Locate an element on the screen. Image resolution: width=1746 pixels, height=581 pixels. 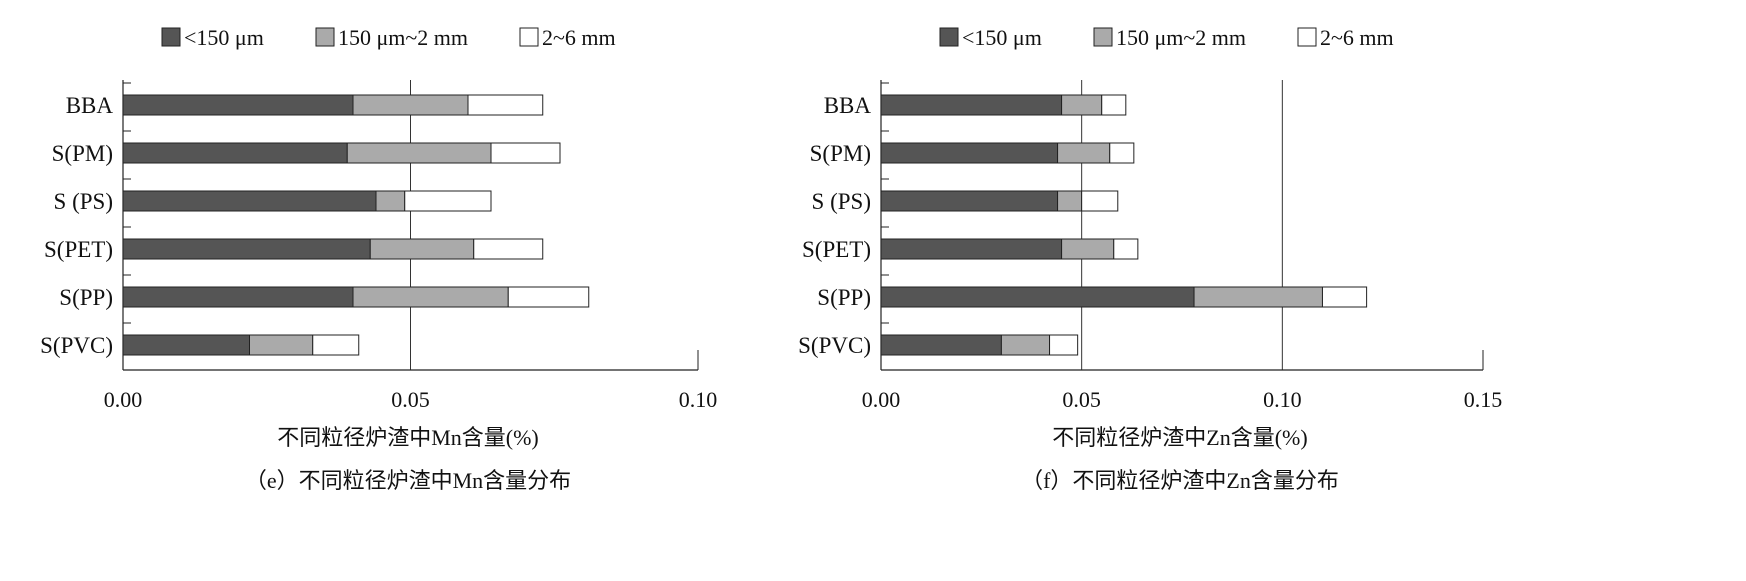
x-axis-title: 不同粒径炉渣中Mn含量(%) is located at coordinates (408, 437).